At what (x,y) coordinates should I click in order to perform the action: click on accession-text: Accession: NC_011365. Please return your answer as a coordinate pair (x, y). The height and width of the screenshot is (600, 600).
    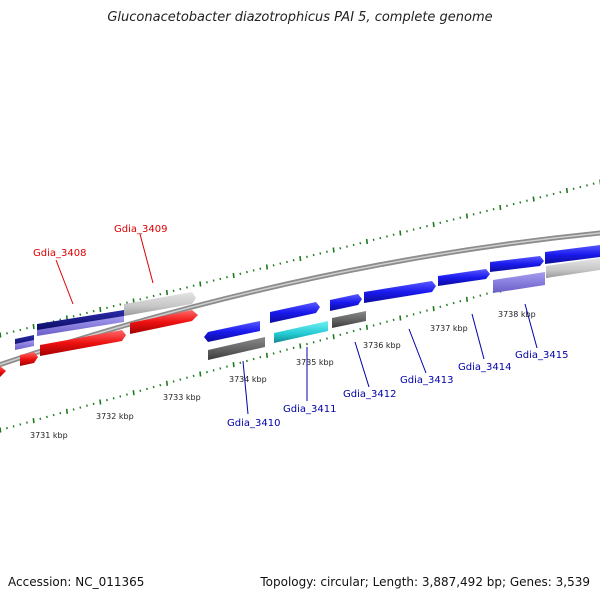
    Looking at the image, I should click on (76, 582).